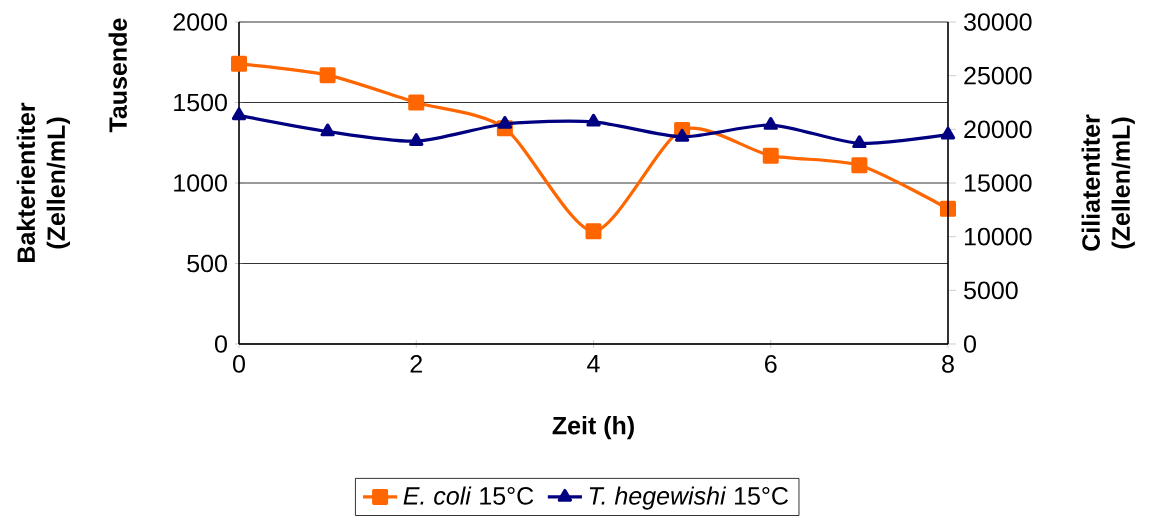  What do you see at coordinates (991, 290) in the screenshot?
I see `y2-tick-label: 5000` at bounding box center [991, 290].